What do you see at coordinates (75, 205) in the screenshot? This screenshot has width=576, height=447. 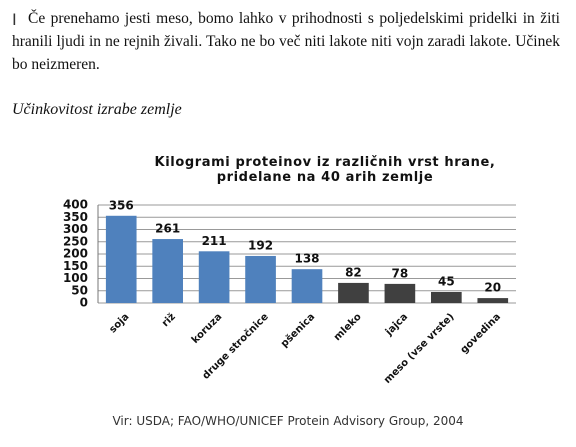 I see `y-tick-label: 400` at bounding box center [75, 205].